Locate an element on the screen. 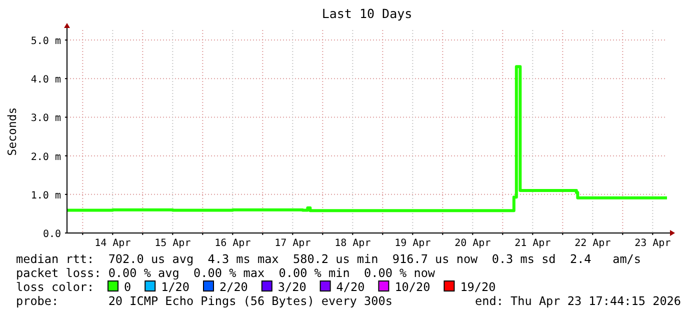  text: median rtt: 702.0 us avg 4.3 ms max 580.2 us min 916.7 us now 0.3 ms sd 2.4 am/s is located at coordinates (329, 259).